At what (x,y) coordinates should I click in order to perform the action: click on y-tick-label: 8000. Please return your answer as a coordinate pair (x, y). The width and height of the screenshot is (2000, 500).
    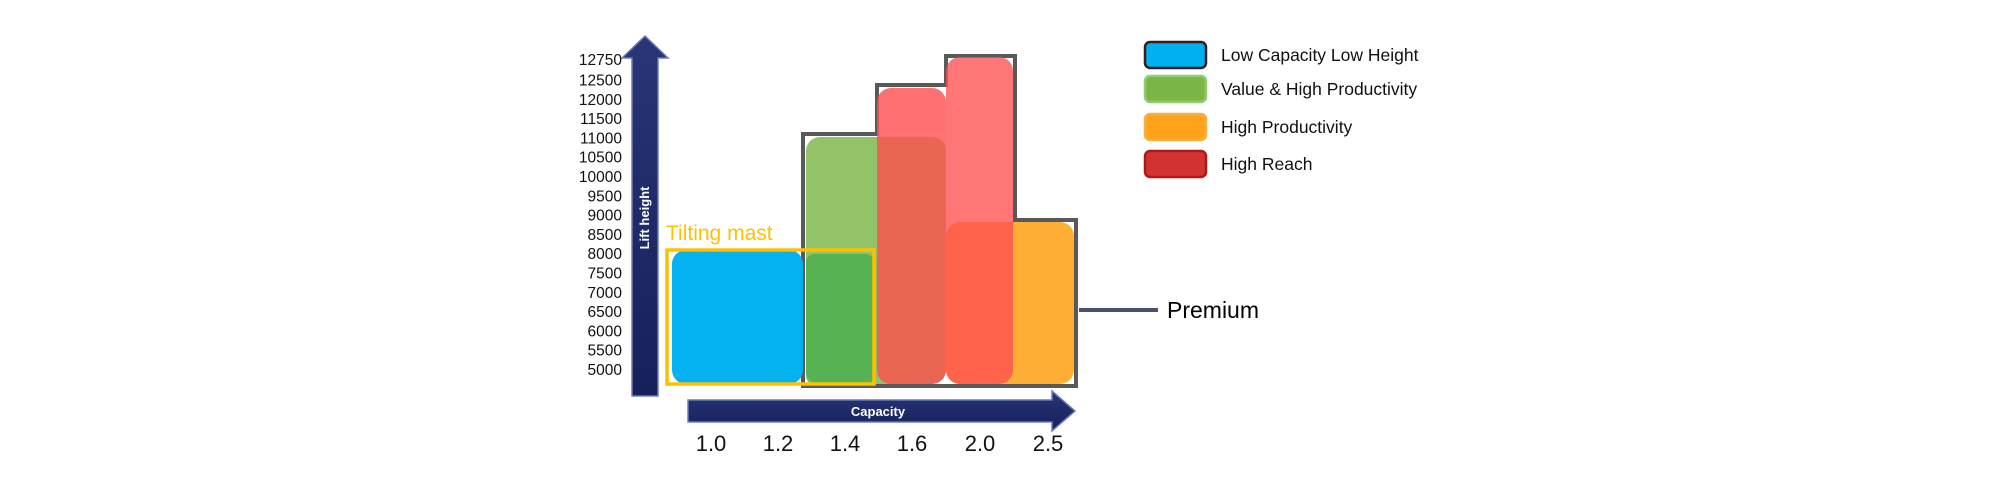
    Looking at the image, I should click on (605, 254).